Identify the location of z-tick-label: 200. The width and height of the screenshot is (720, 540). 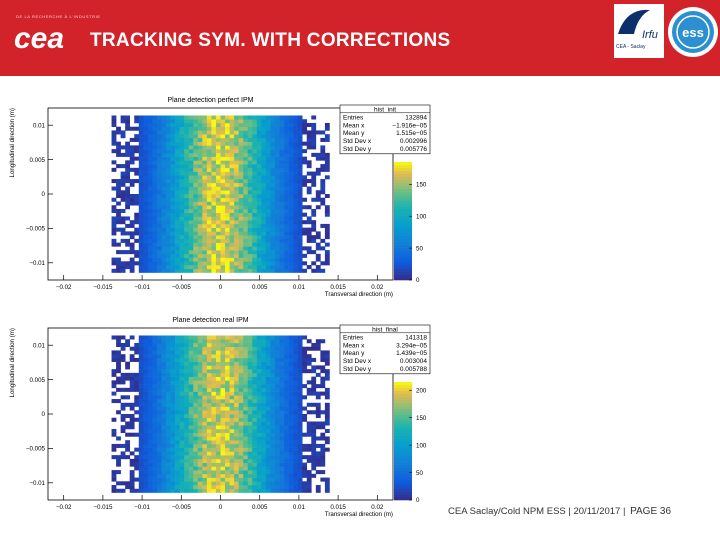
(421, 390).